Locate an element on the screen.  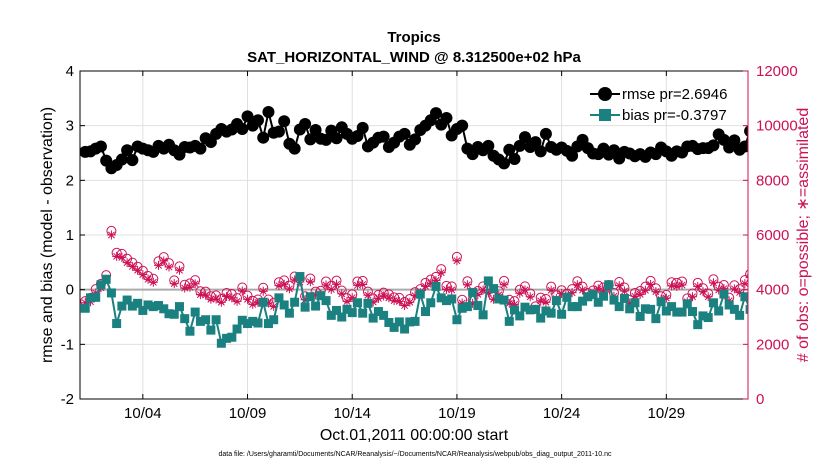
chart-title: Tropics is located at coordinates (413, 37).